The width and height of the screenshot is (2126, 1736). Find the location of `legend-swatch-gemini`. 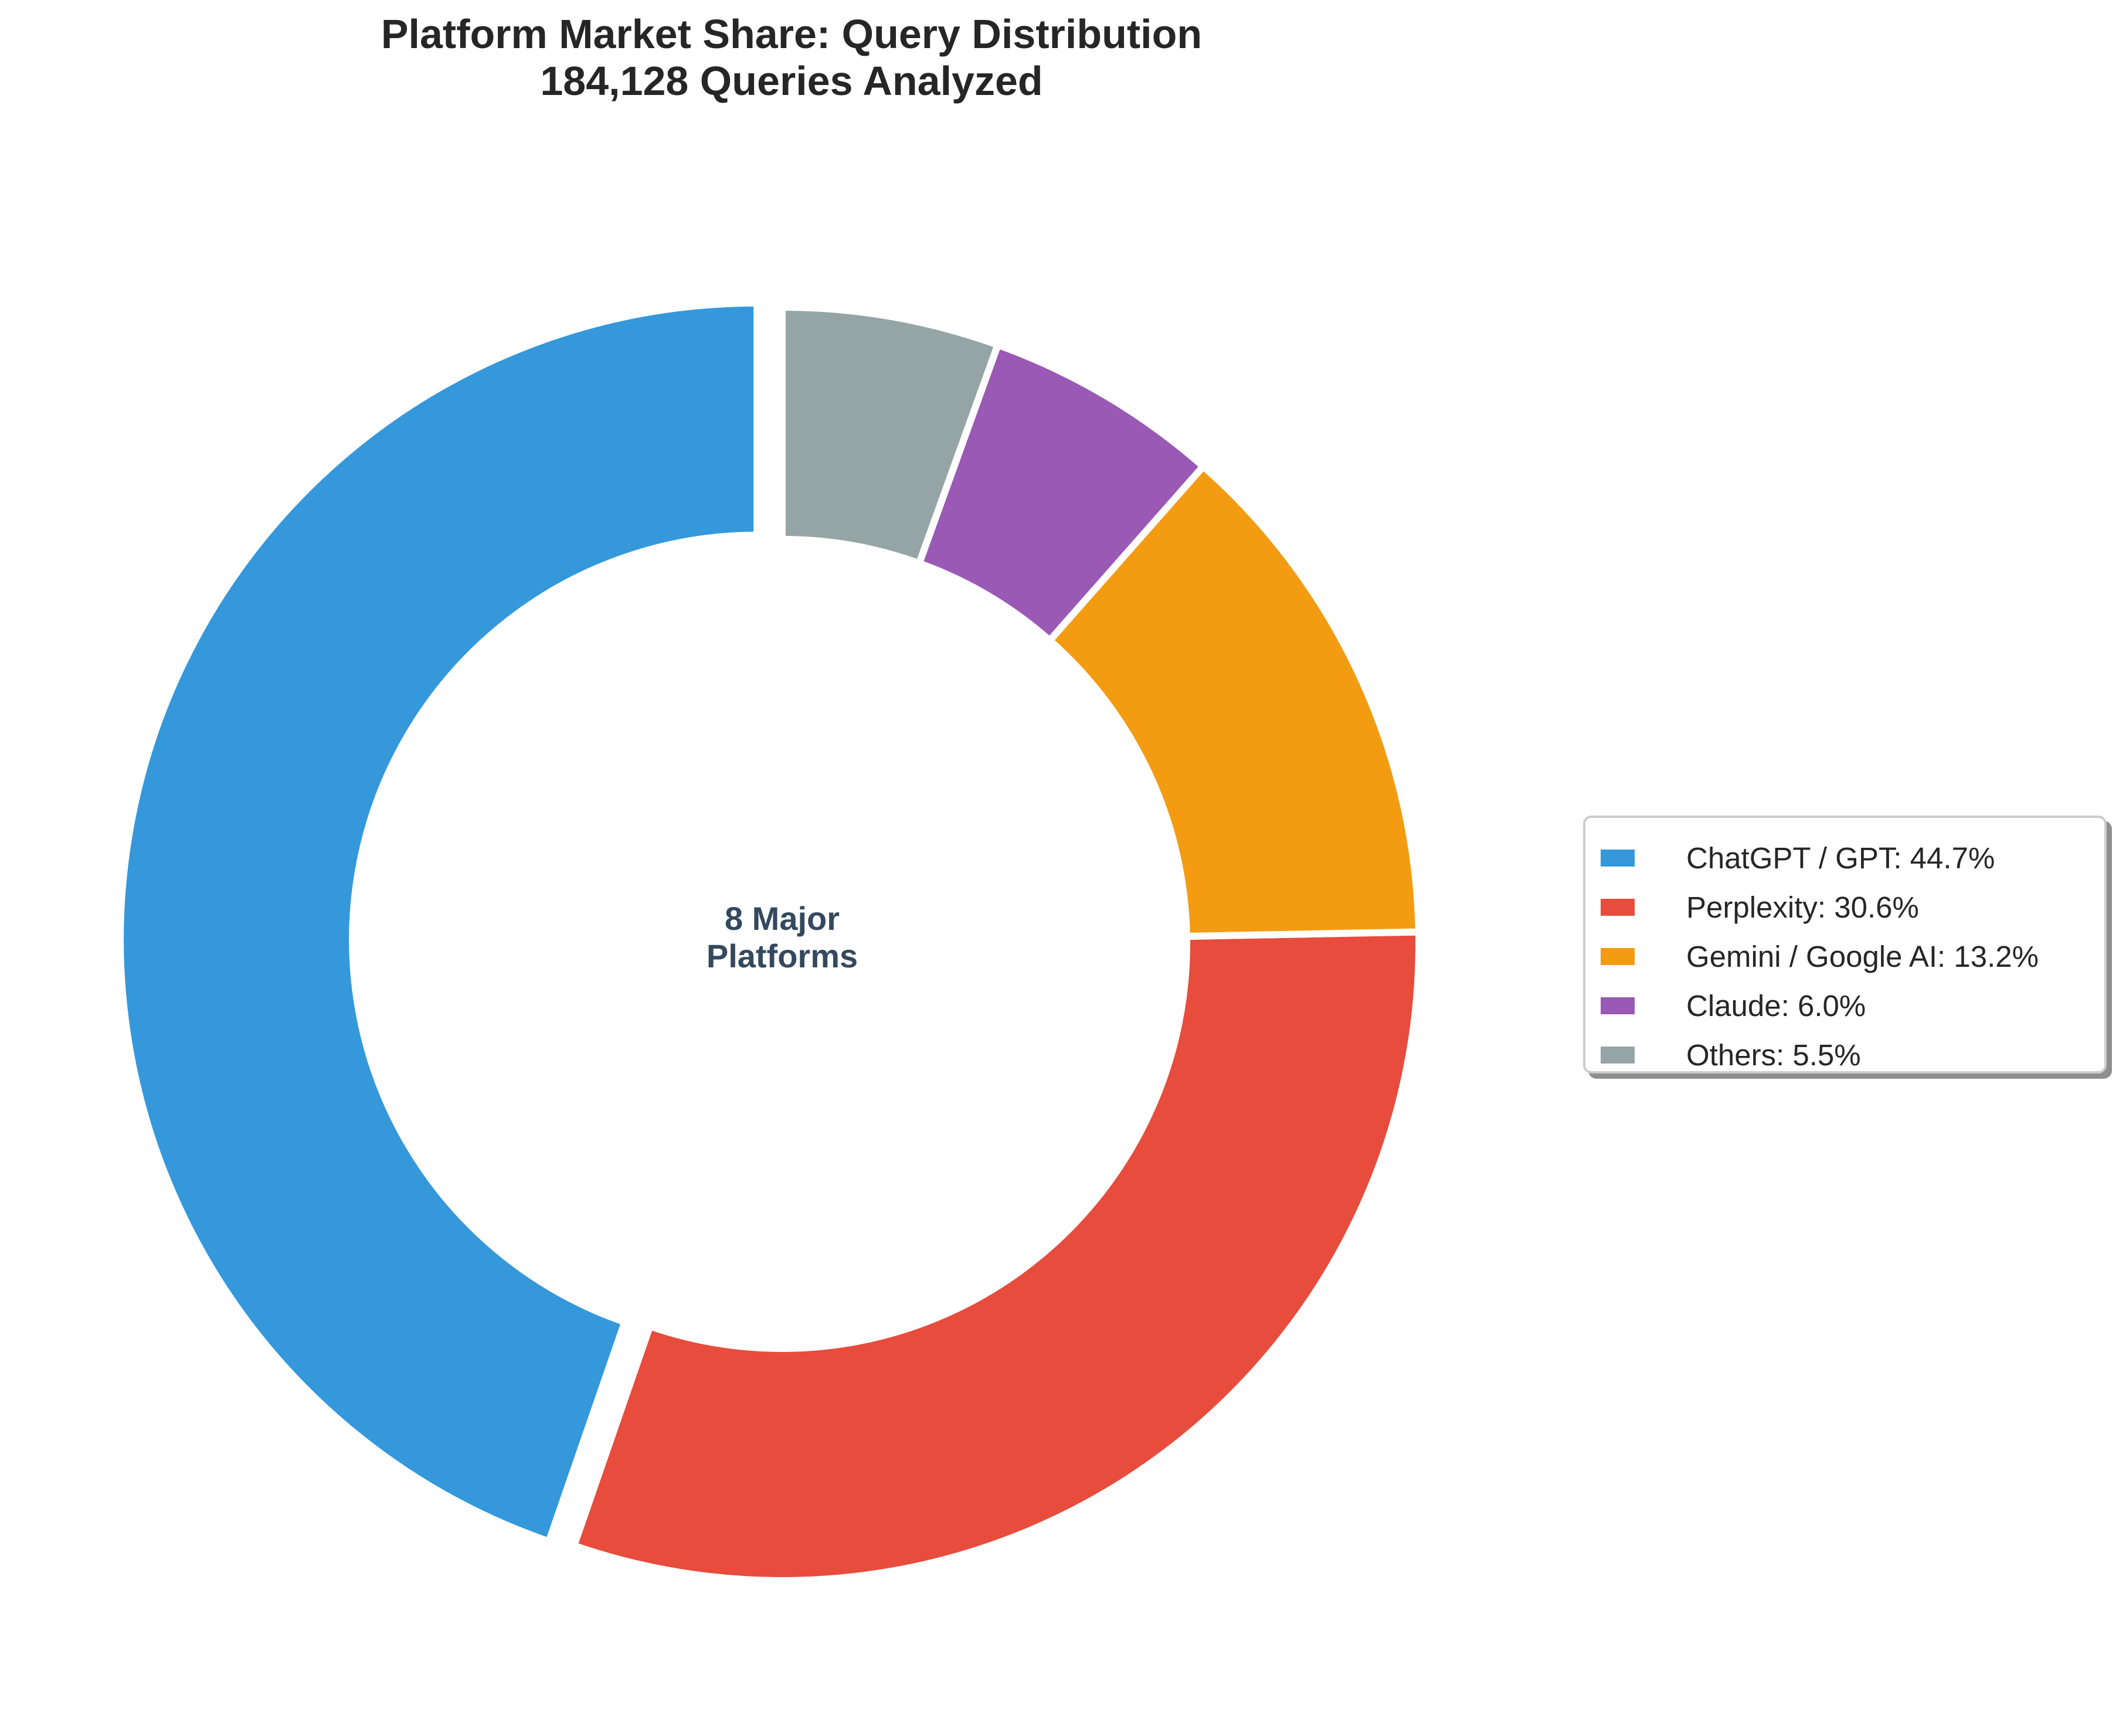

legend-swatch-gemini is located at coordinates (1618, 956).